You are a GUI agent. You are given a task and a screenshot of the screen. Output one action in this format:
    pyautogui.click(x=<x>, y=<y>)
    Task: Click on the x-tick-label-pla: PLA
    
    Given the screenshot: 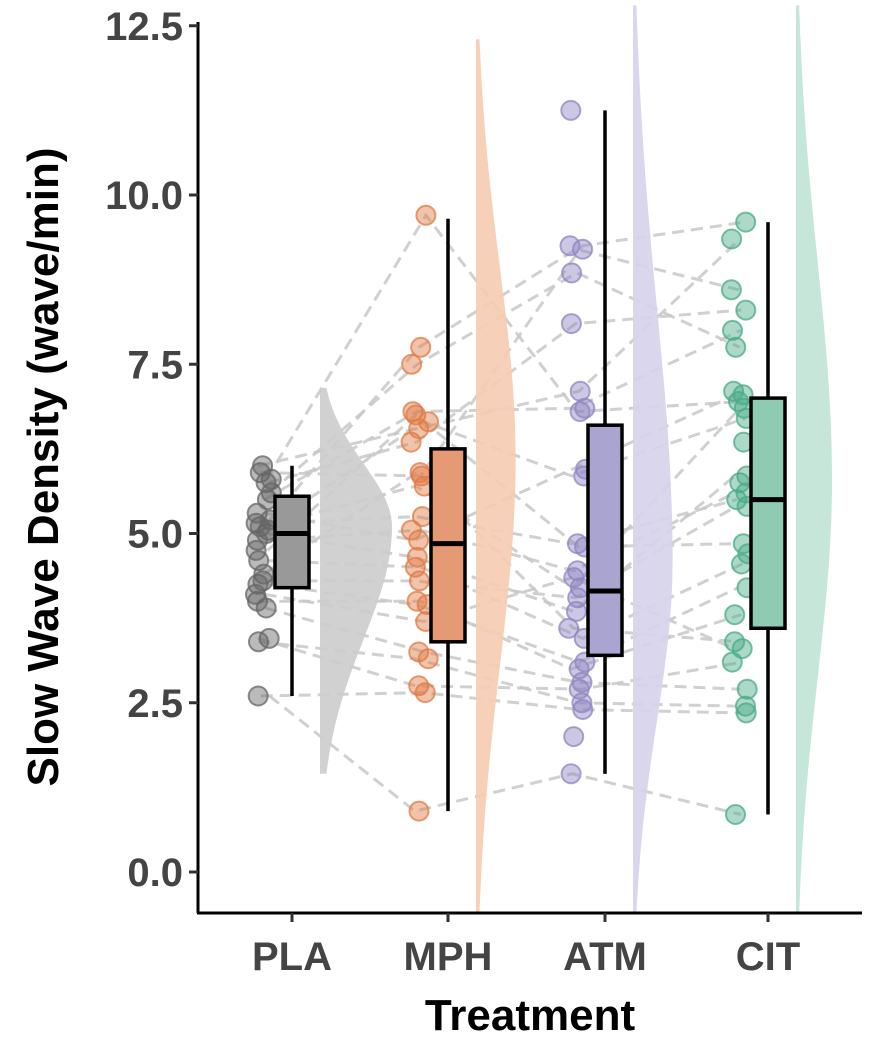 What is the action you would take?
    pyautogui.click(x=292, y=957)
    